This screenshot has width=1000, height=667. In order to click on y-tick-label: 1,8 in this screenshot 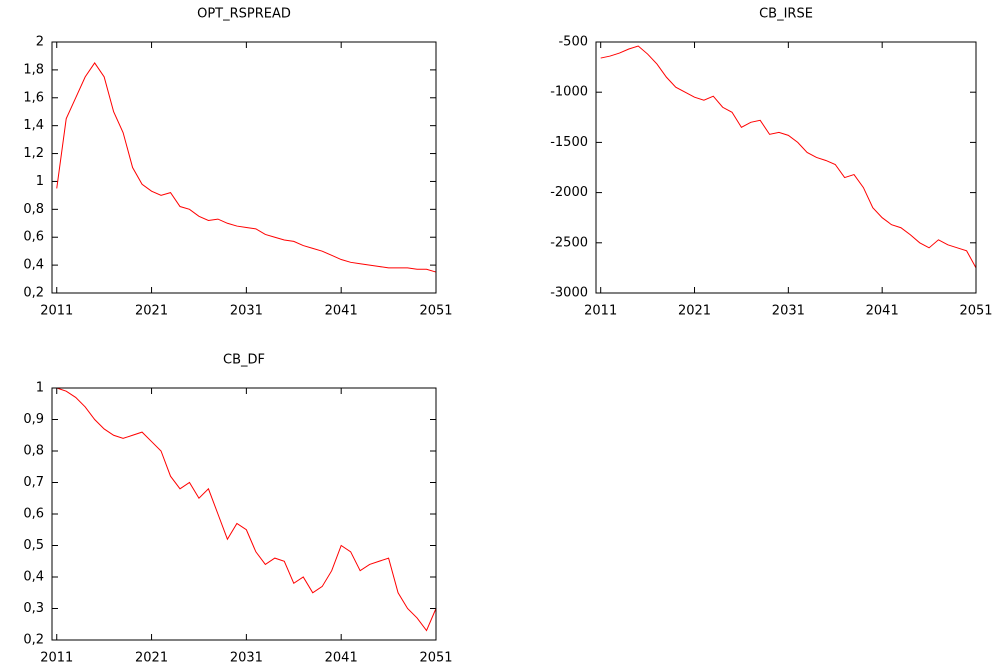, I will do `click(33, 69)`.